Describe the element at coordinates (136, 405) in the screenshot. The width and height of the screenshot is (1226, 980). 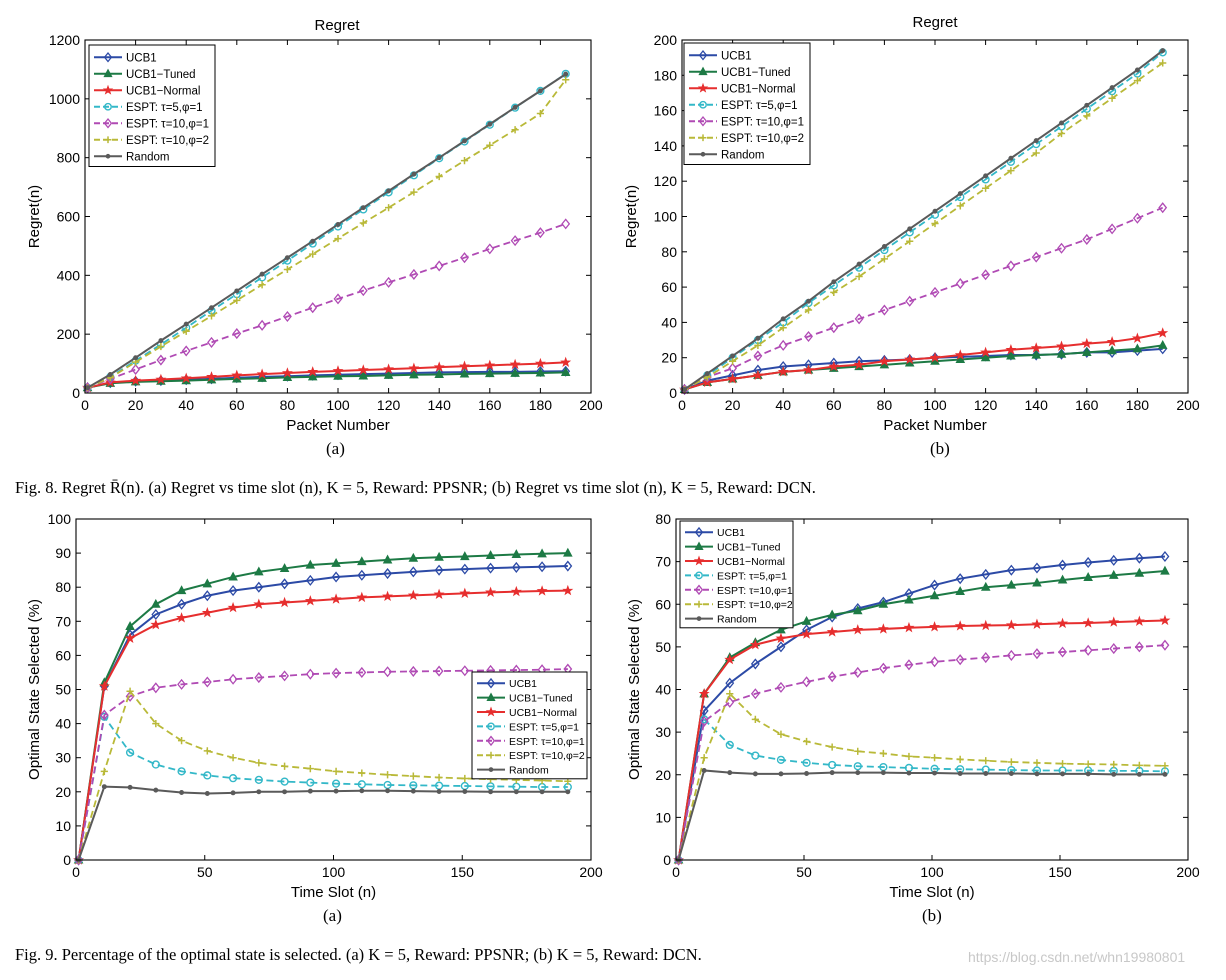
I see `x-tick-label: 20` at that location.